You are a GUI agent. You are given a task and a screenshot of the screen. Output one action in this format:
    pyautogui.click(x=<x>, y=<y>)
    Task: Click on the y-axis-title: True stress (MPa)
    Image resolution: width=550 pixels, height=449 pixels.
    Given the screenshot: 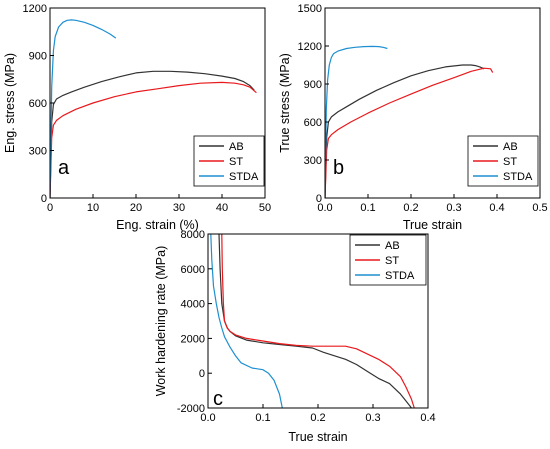 What is the action you would take?
    pyautogui.click(x=285, y=103)
    